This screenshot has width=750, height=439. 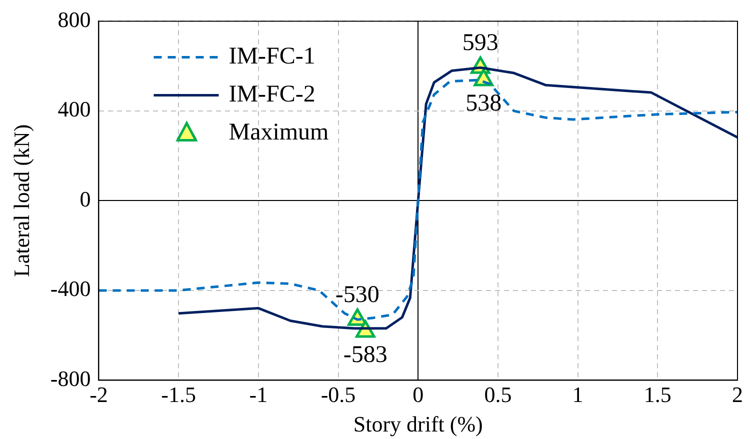 What do you see at coordinates (70, 289) in the screenshot?
I see `y-tick-label: -400` at bounding box center [70, 289].